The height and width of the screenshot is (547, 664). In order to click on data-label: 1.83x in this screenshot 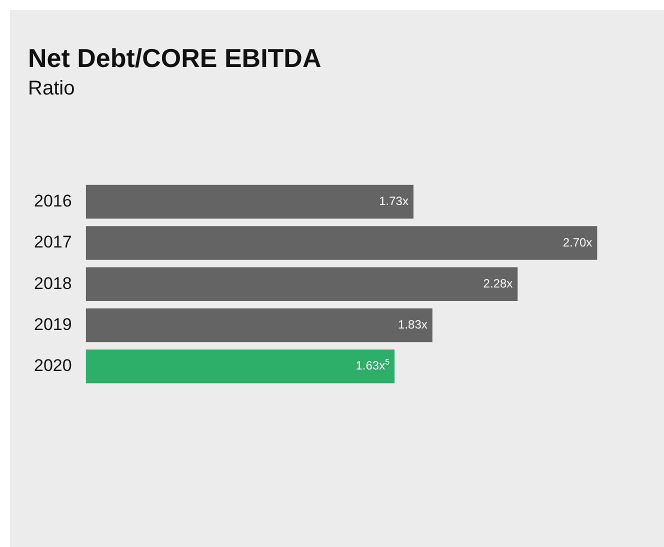, I will do `click(413, 325)`.